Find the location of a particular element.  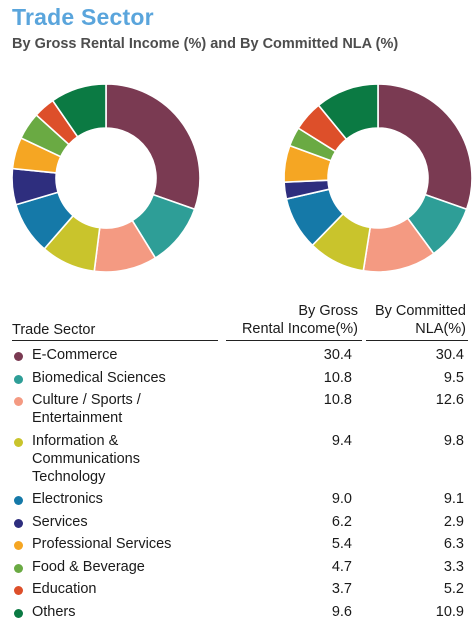

row-label: Professional Services is located at coordinates (124, 544).